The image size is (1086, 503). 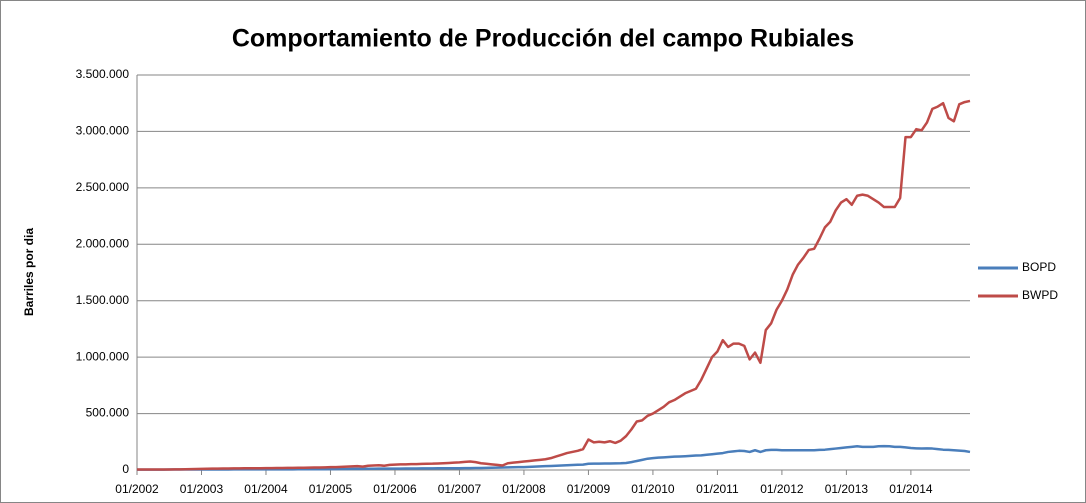 What do you see at coordinates (266, 489) in the screenshot?
I see `x-tick-label: 01/2004` at bounding box center [266, 489].